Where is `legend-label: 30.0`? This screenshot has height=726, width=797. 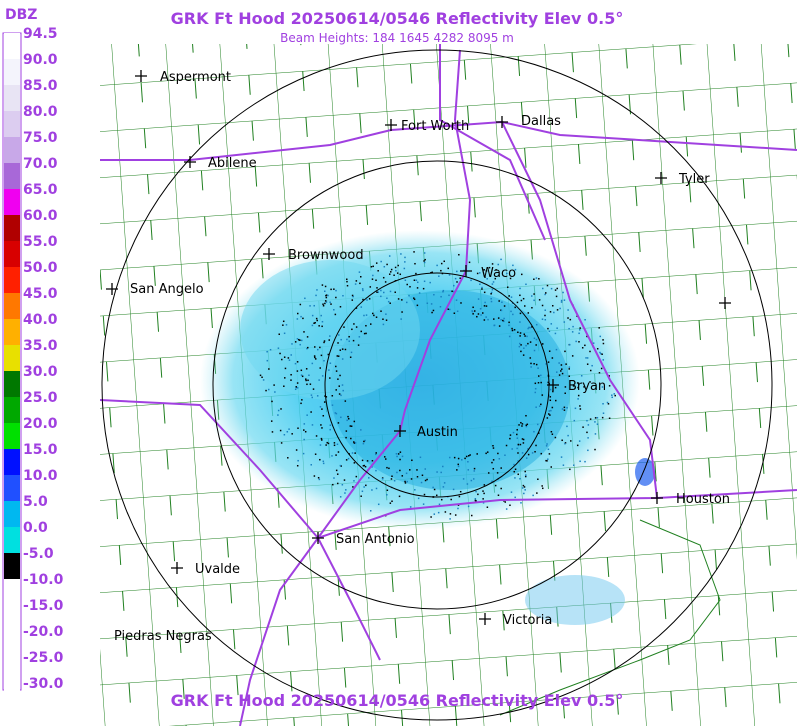 legend-label: 30.0 is located at coordinates (40, 372).